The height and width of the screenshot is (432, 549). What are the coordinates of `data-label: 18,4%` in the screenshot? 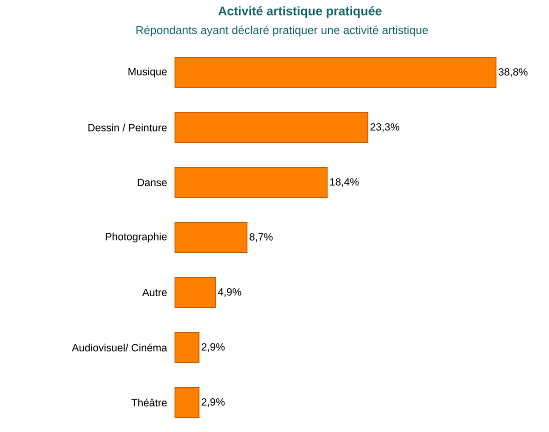 It's located at (344, 182).